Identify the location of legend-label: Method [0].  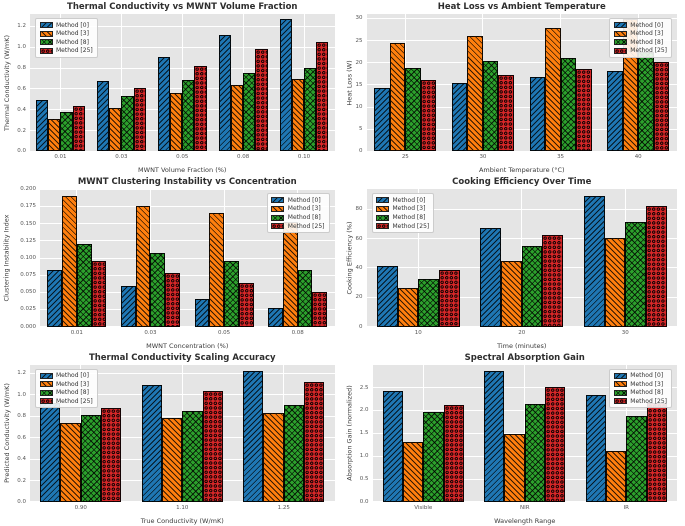
(304, 200).